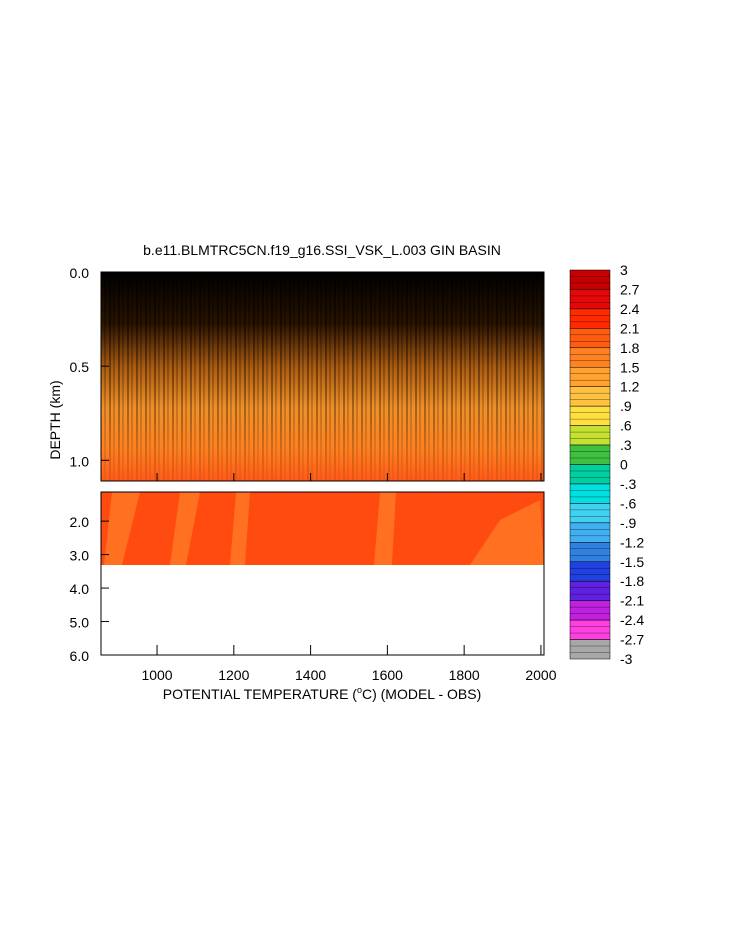 The image size is (733, 950). I want to click on y2-tick-label: 5.0, so click(80, 623).